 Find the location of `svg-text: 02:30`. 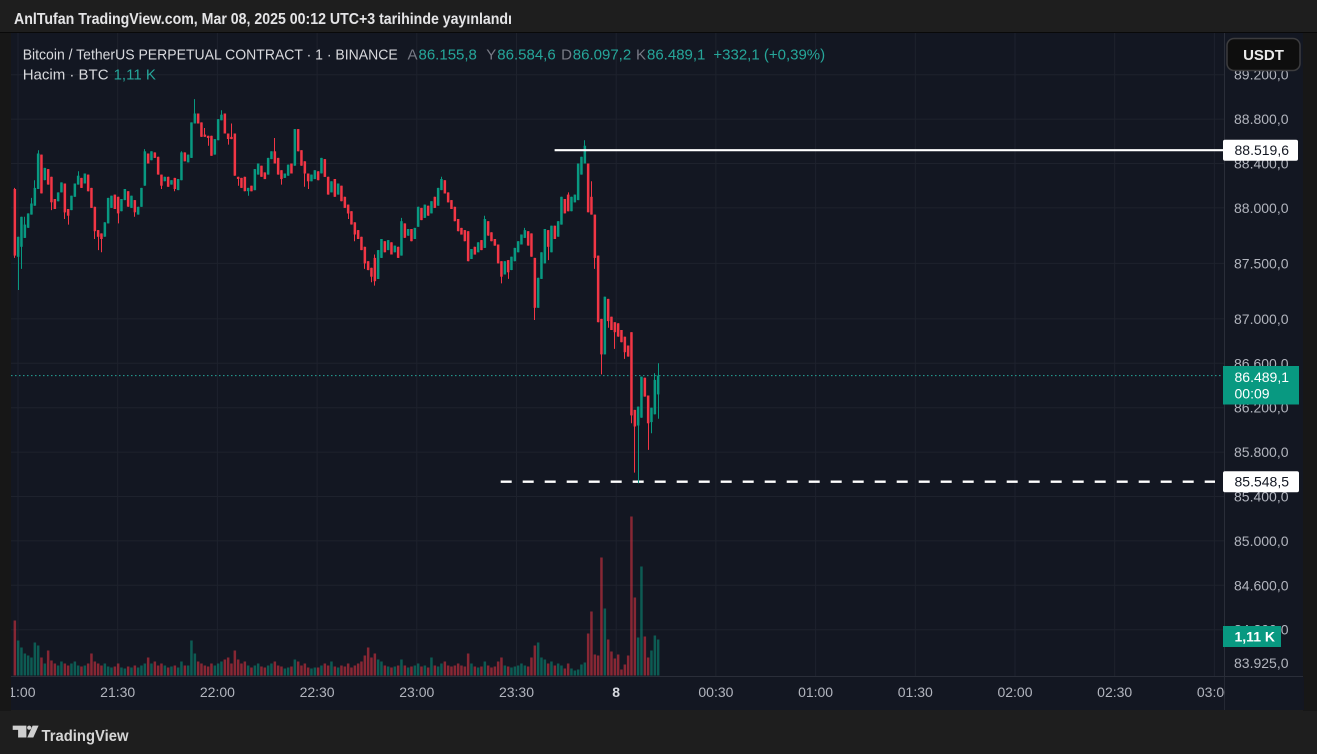

svg-text: 02:30 is located at coordinates (1114, 692).